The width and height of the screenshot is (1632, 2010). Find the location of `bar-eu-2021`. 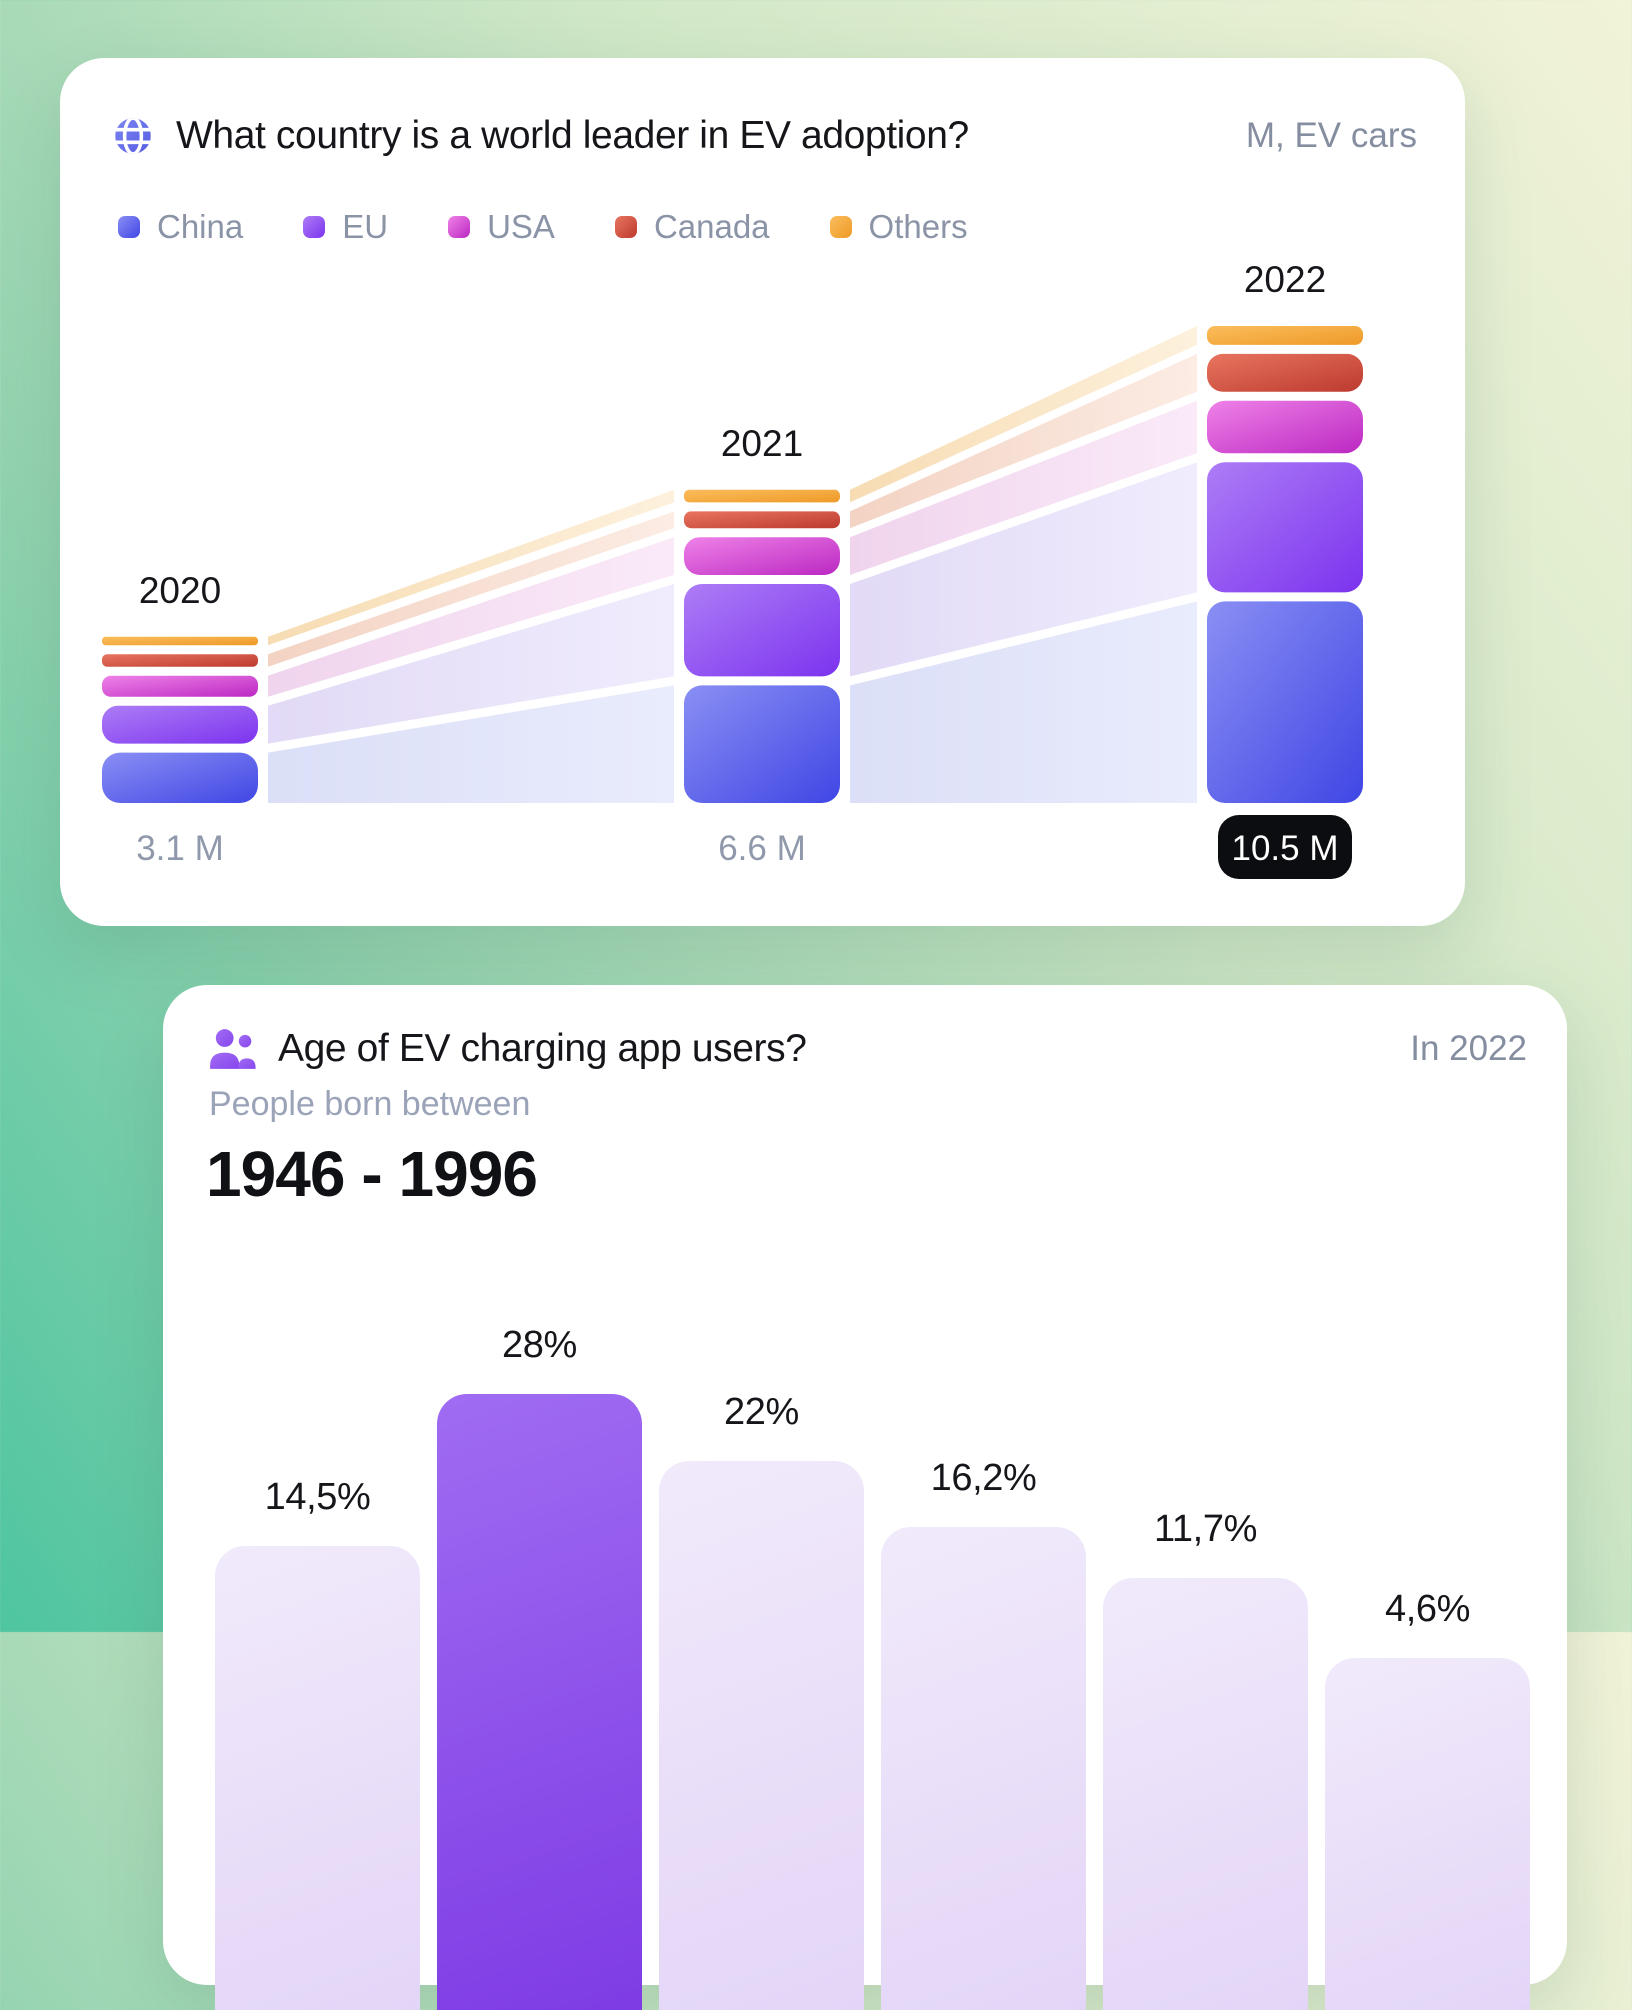

bar-eu-2021 is located at coordinates (762, 630).